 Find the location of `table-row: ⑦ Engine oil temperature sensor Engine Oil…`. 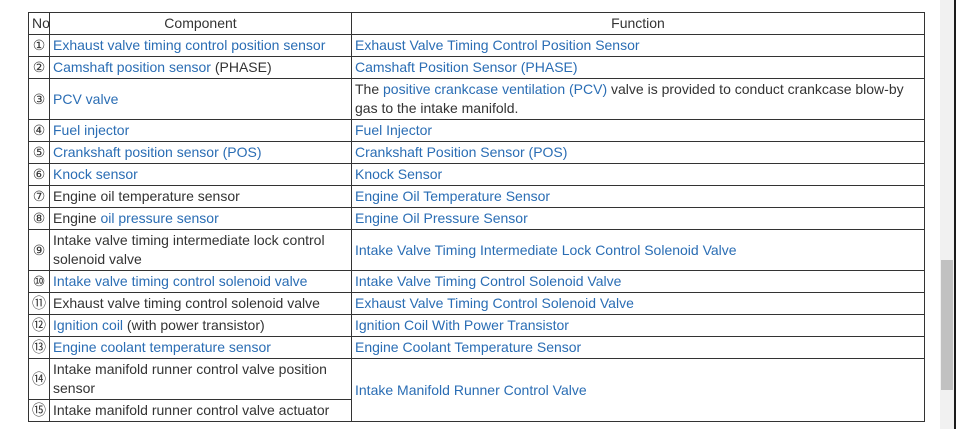

table-row: ⑦ Engine oil temperature sensor Engine Oil… is located at coordinates (476, 196).